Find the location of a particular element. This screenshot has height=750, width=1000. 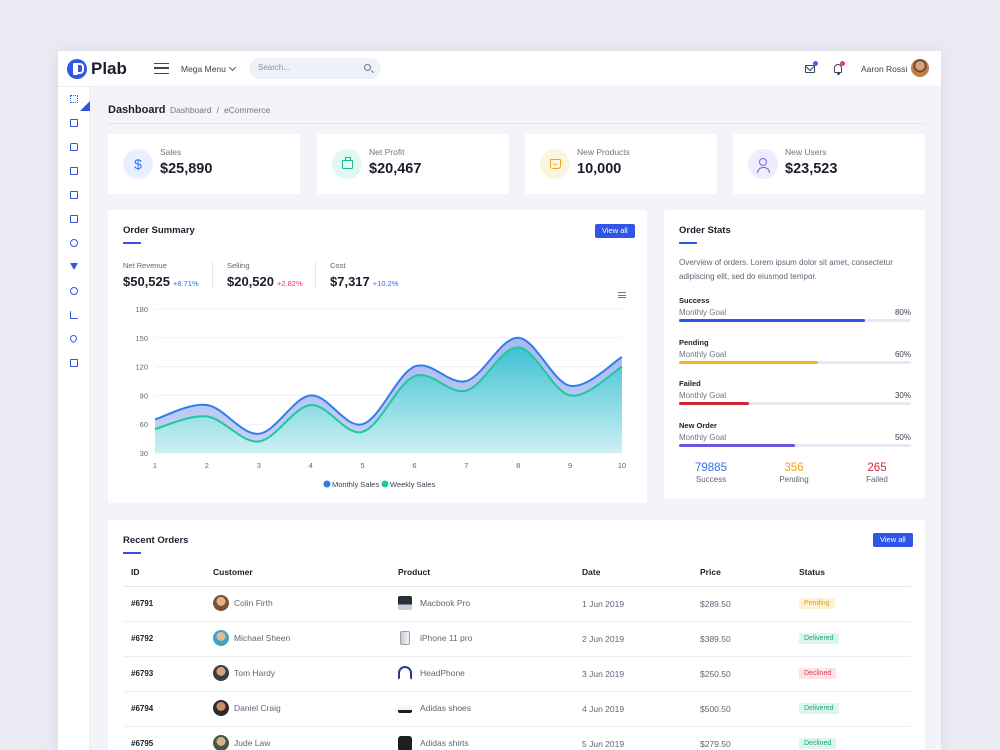

breadcrumb-item-dashboard: Dashboard is located at coordinates (191, 110).